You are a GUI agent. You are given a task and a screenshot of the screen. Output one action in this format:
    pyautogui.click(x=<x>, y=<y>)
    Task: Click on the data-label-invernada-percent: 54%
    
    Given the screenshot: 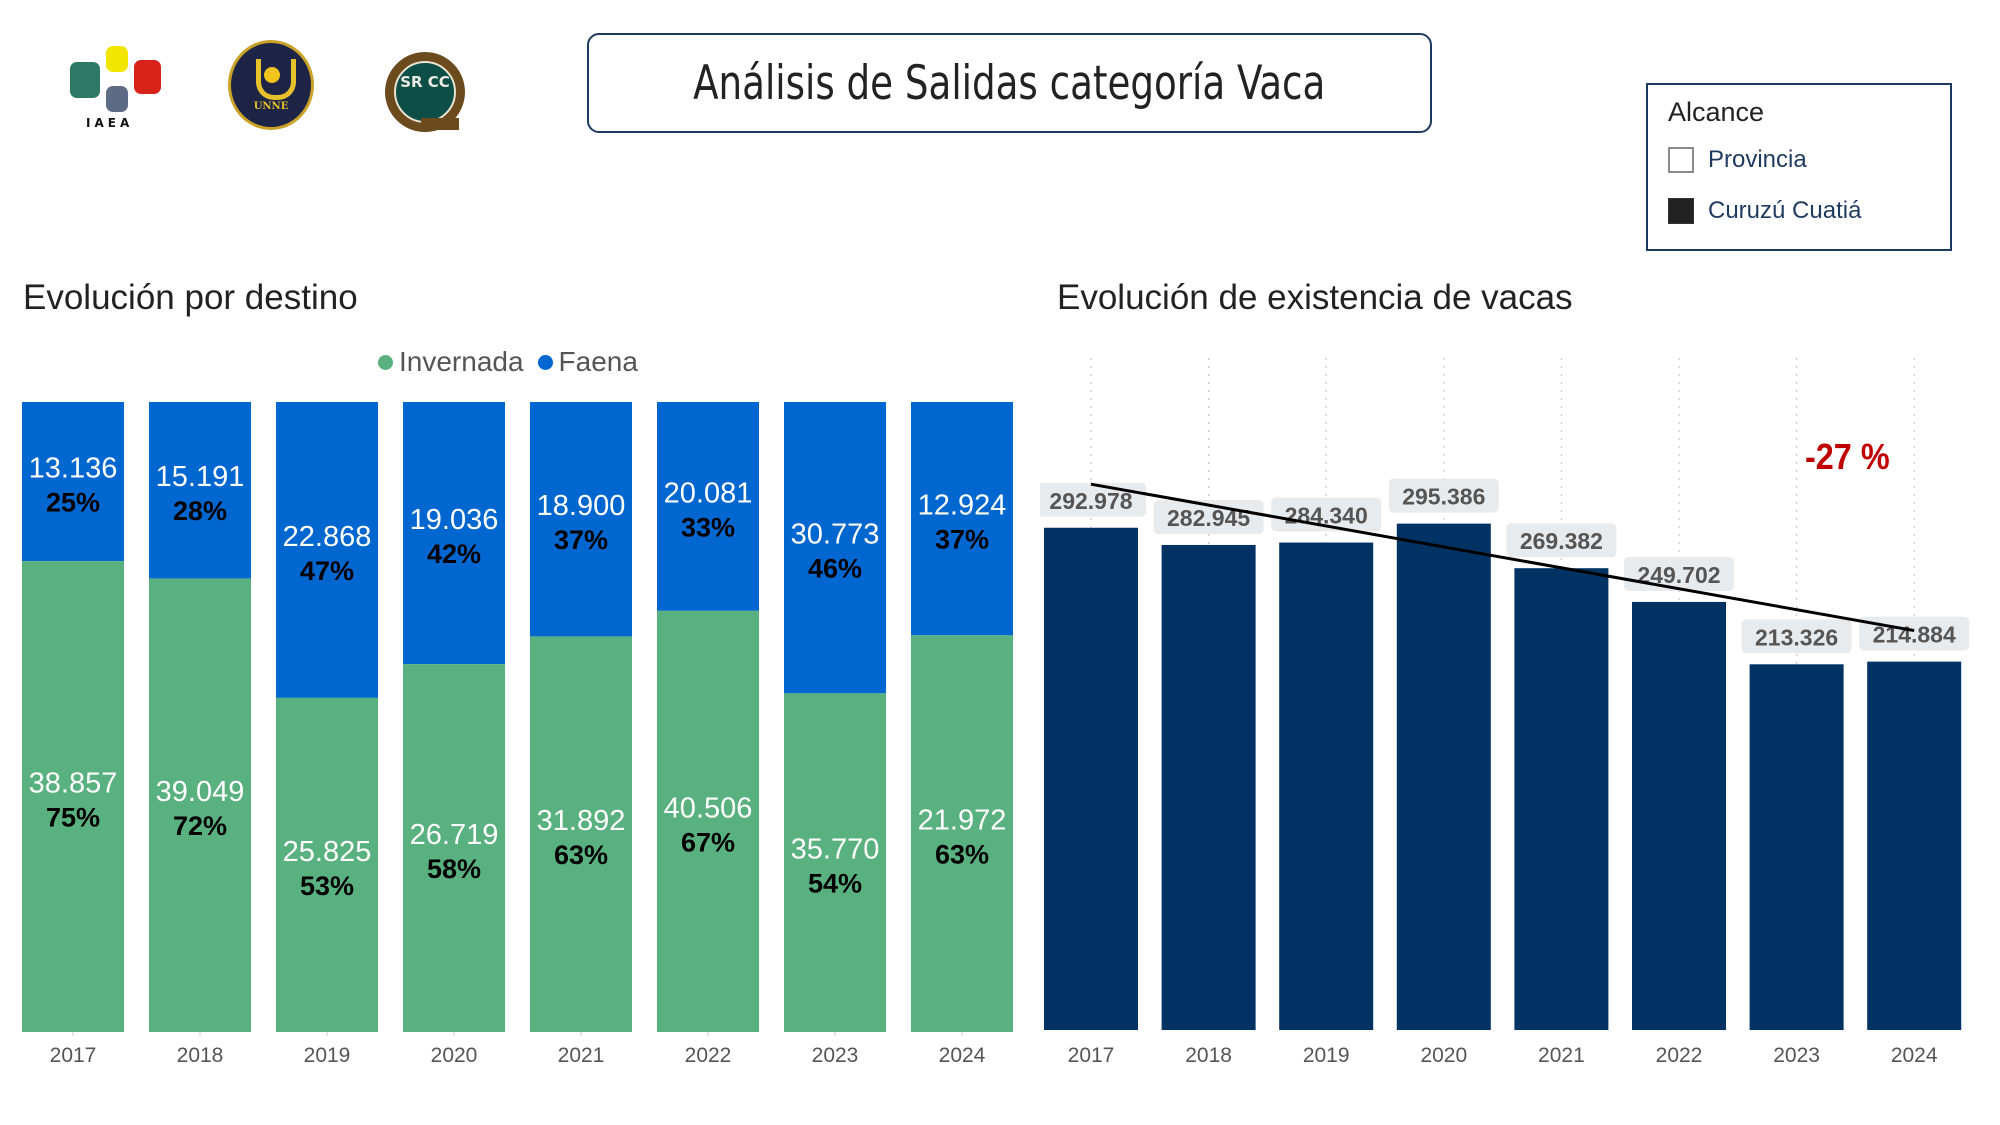 What is the action you would take?
    pyautogui.click(x=835, y=884)
    